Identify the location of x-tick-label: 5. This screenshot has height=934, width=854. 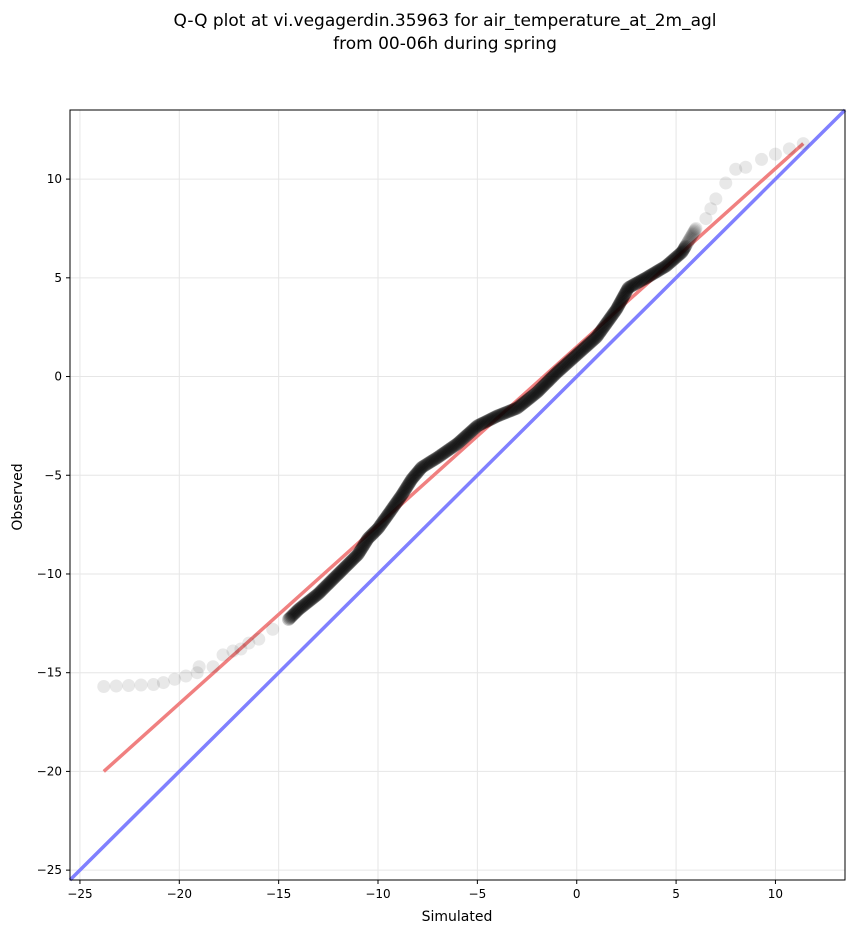
(676, 894).